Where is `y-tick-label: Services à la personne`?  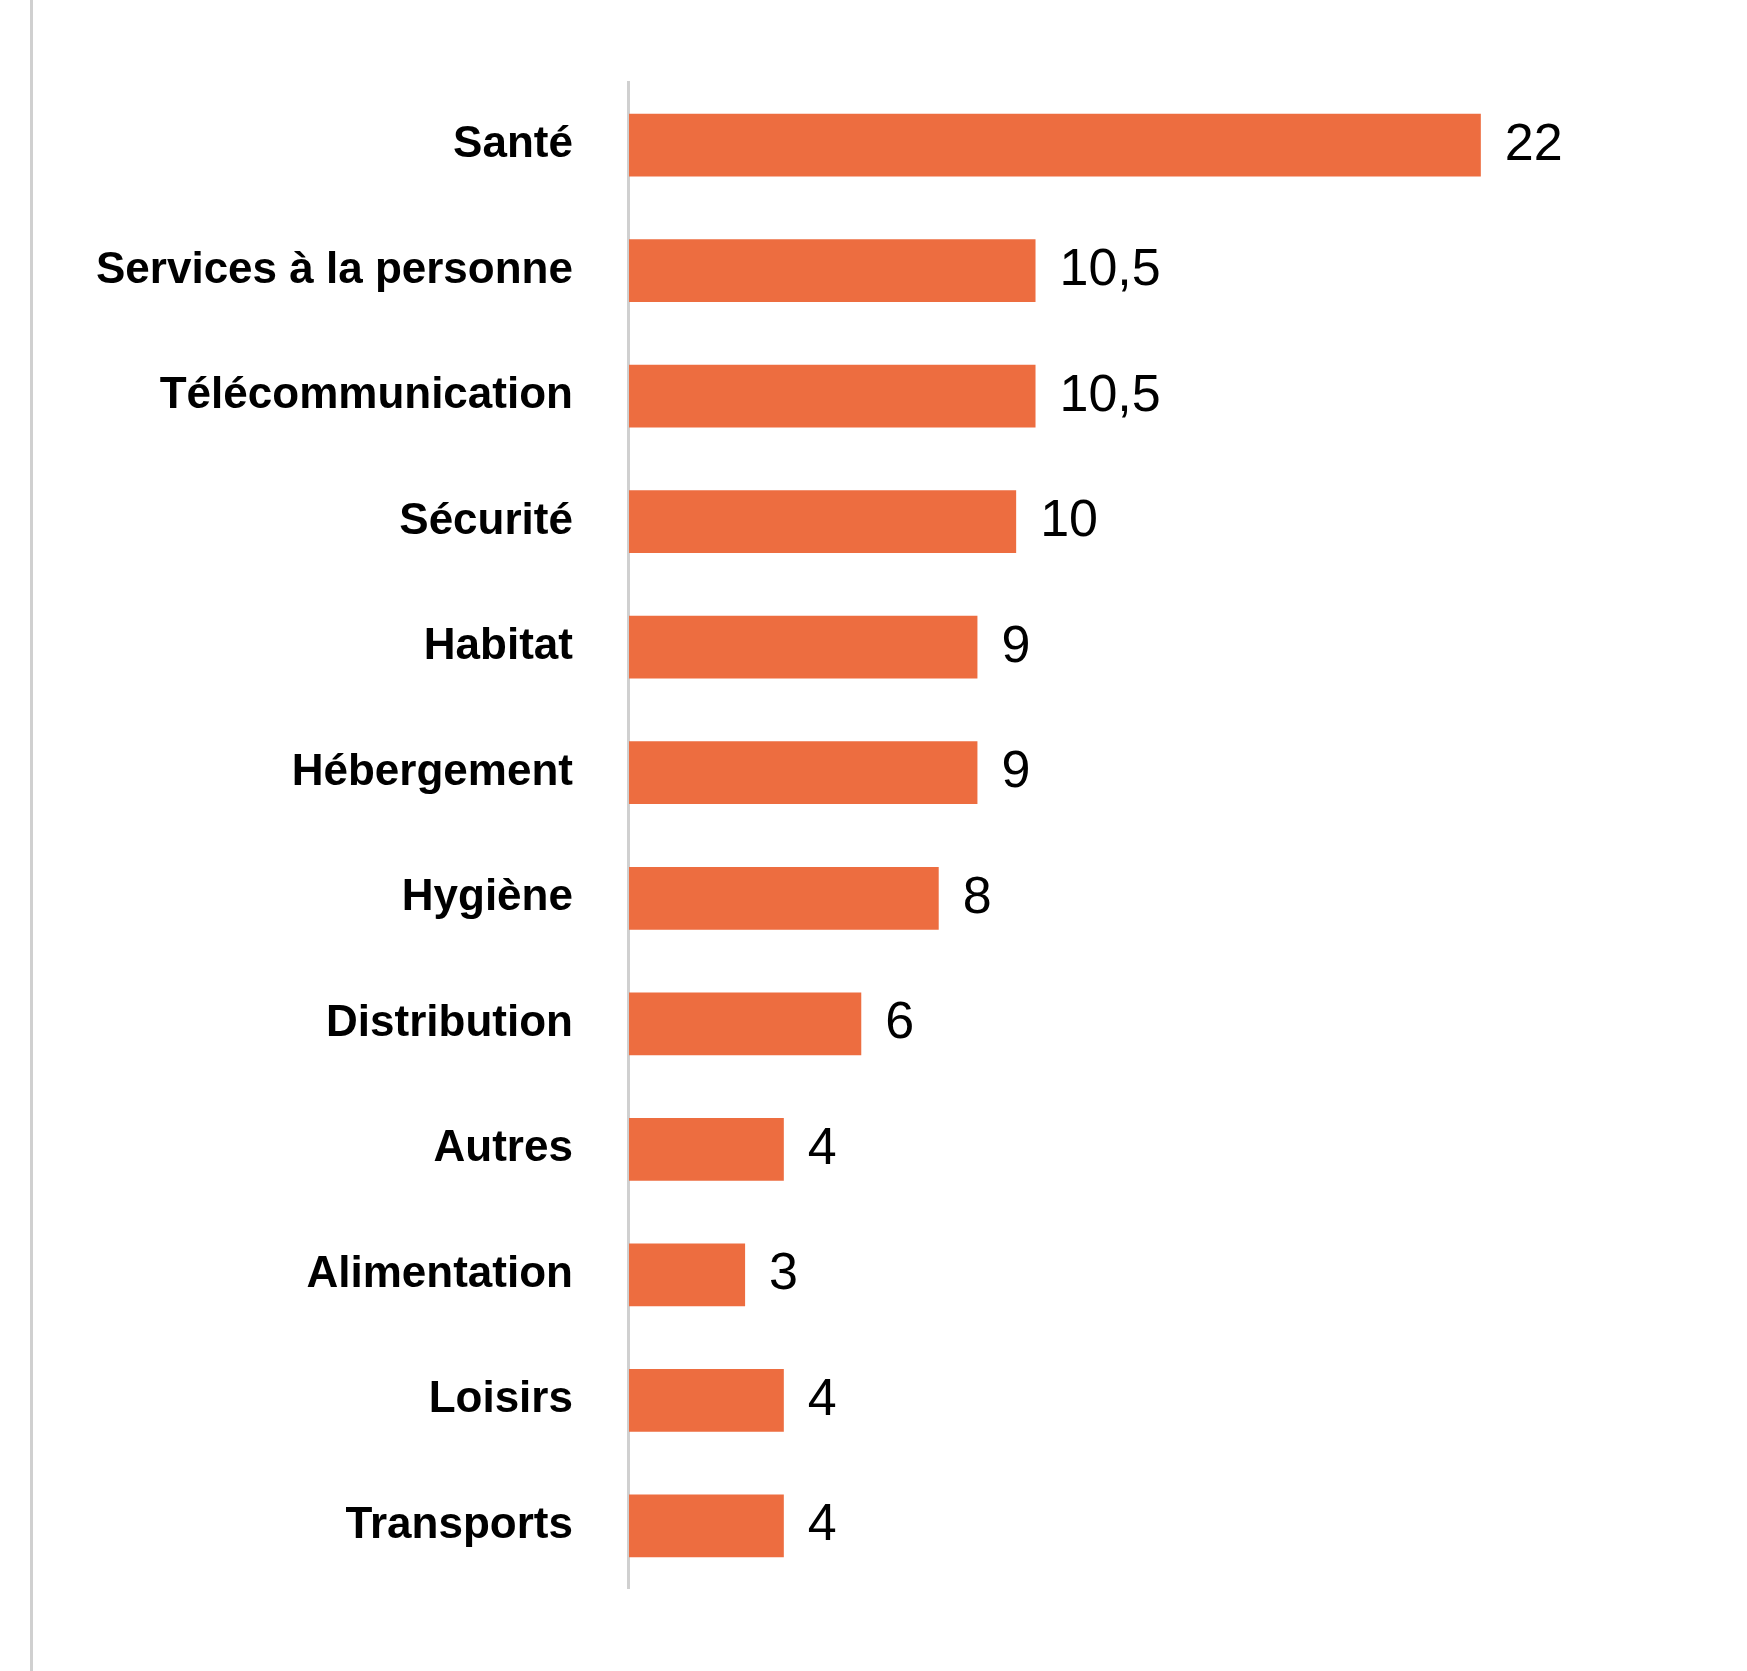 y-tick-label: Services à la personne is located at coordinates (334, 267).